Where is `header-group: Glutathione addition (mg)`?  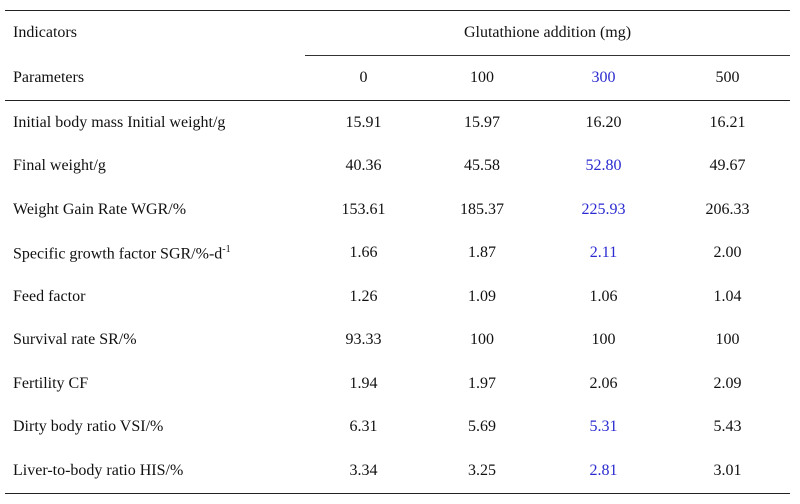
header-group: Glutathione addition (mg) is located at coordinates (548, 33).